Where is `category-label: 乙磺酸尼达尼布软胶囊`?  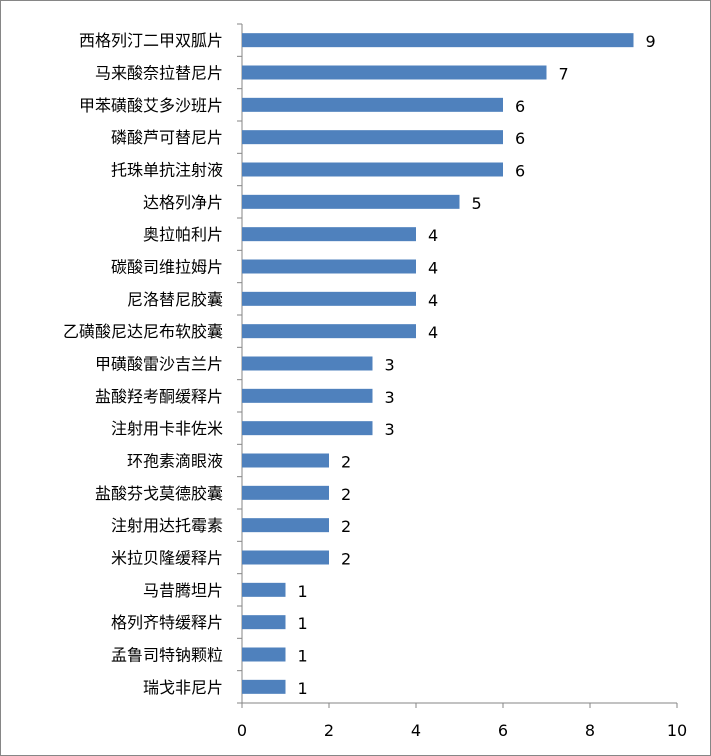 category-label: 乙磺酸尼达尼布软胶囊 is located at coordinates (143, 331).